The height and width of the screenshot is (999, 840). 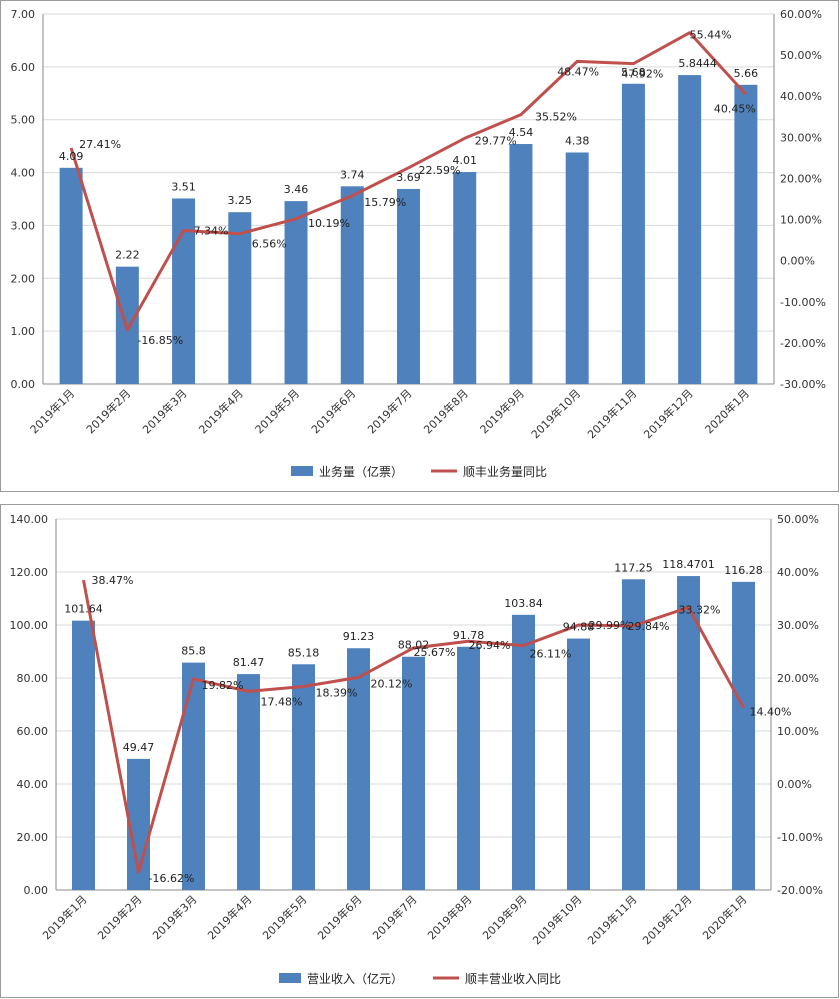 I want to click on line-data-label: 29.99%, so click(x=610, y=625).